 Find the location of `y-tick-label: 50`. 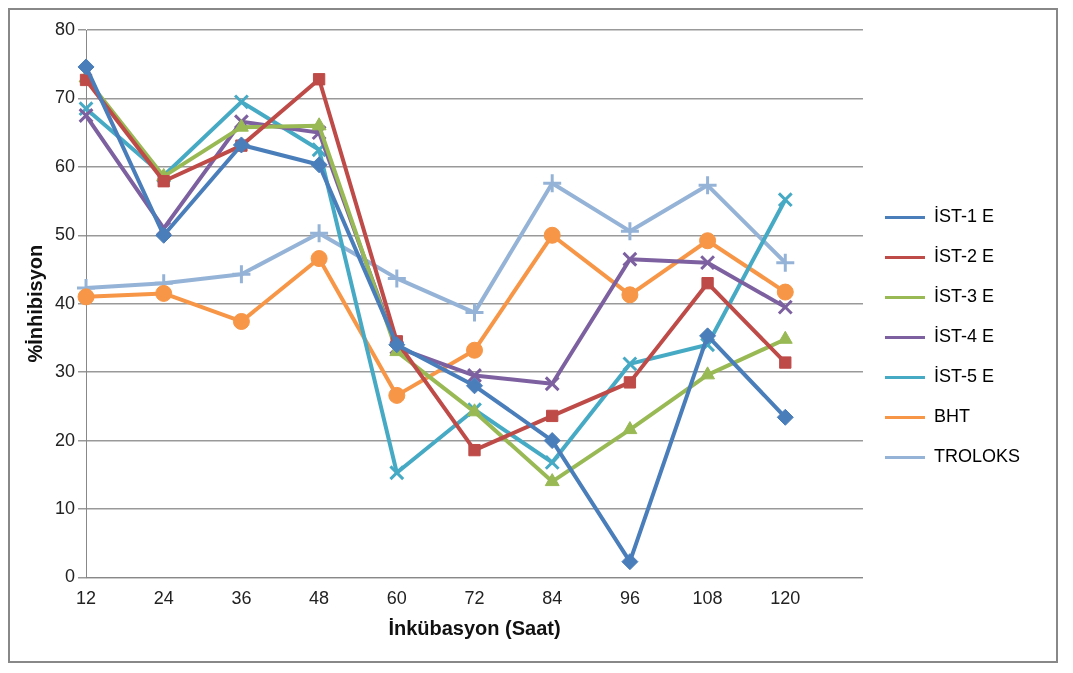

y-tick-label: 50 is located at coordinates (65, 234).